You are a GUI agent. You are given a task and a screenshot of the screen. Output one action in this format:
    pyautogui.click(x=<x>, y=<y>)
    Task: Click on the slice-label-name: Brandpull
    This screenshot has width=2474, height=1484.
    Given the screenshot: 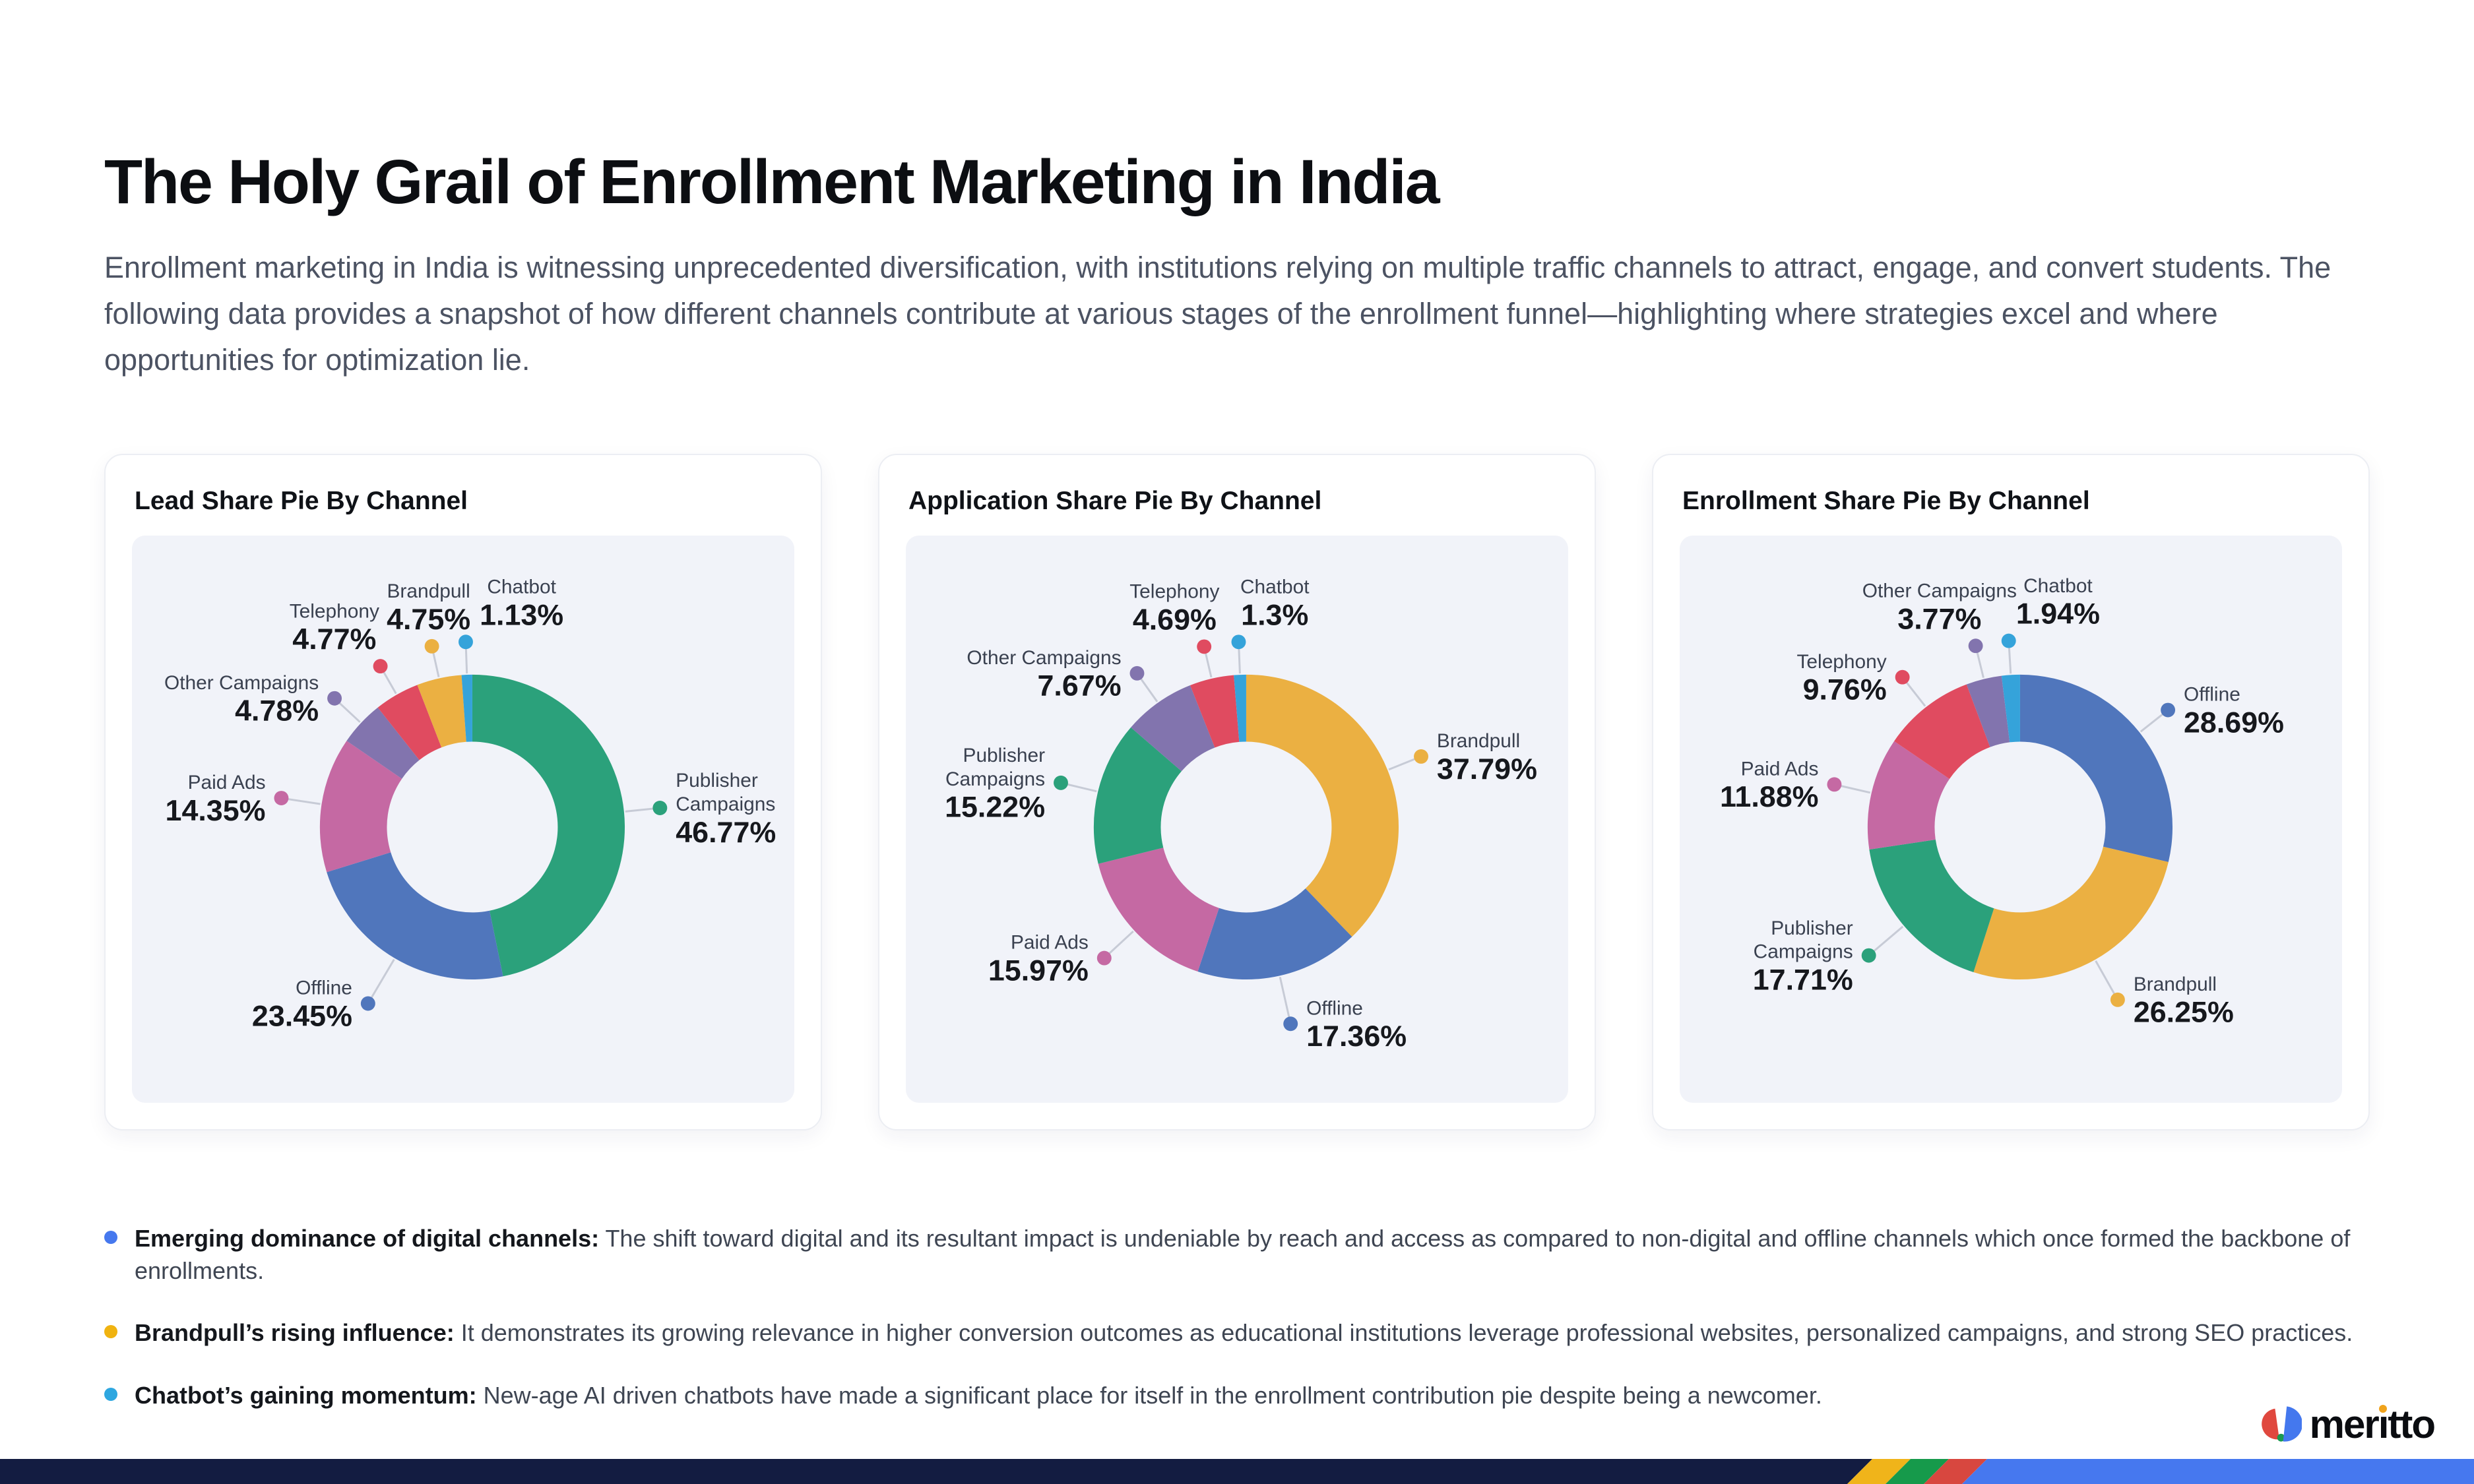 What is the action you would take?
    pyautogui.click(x=428, y=591)
    